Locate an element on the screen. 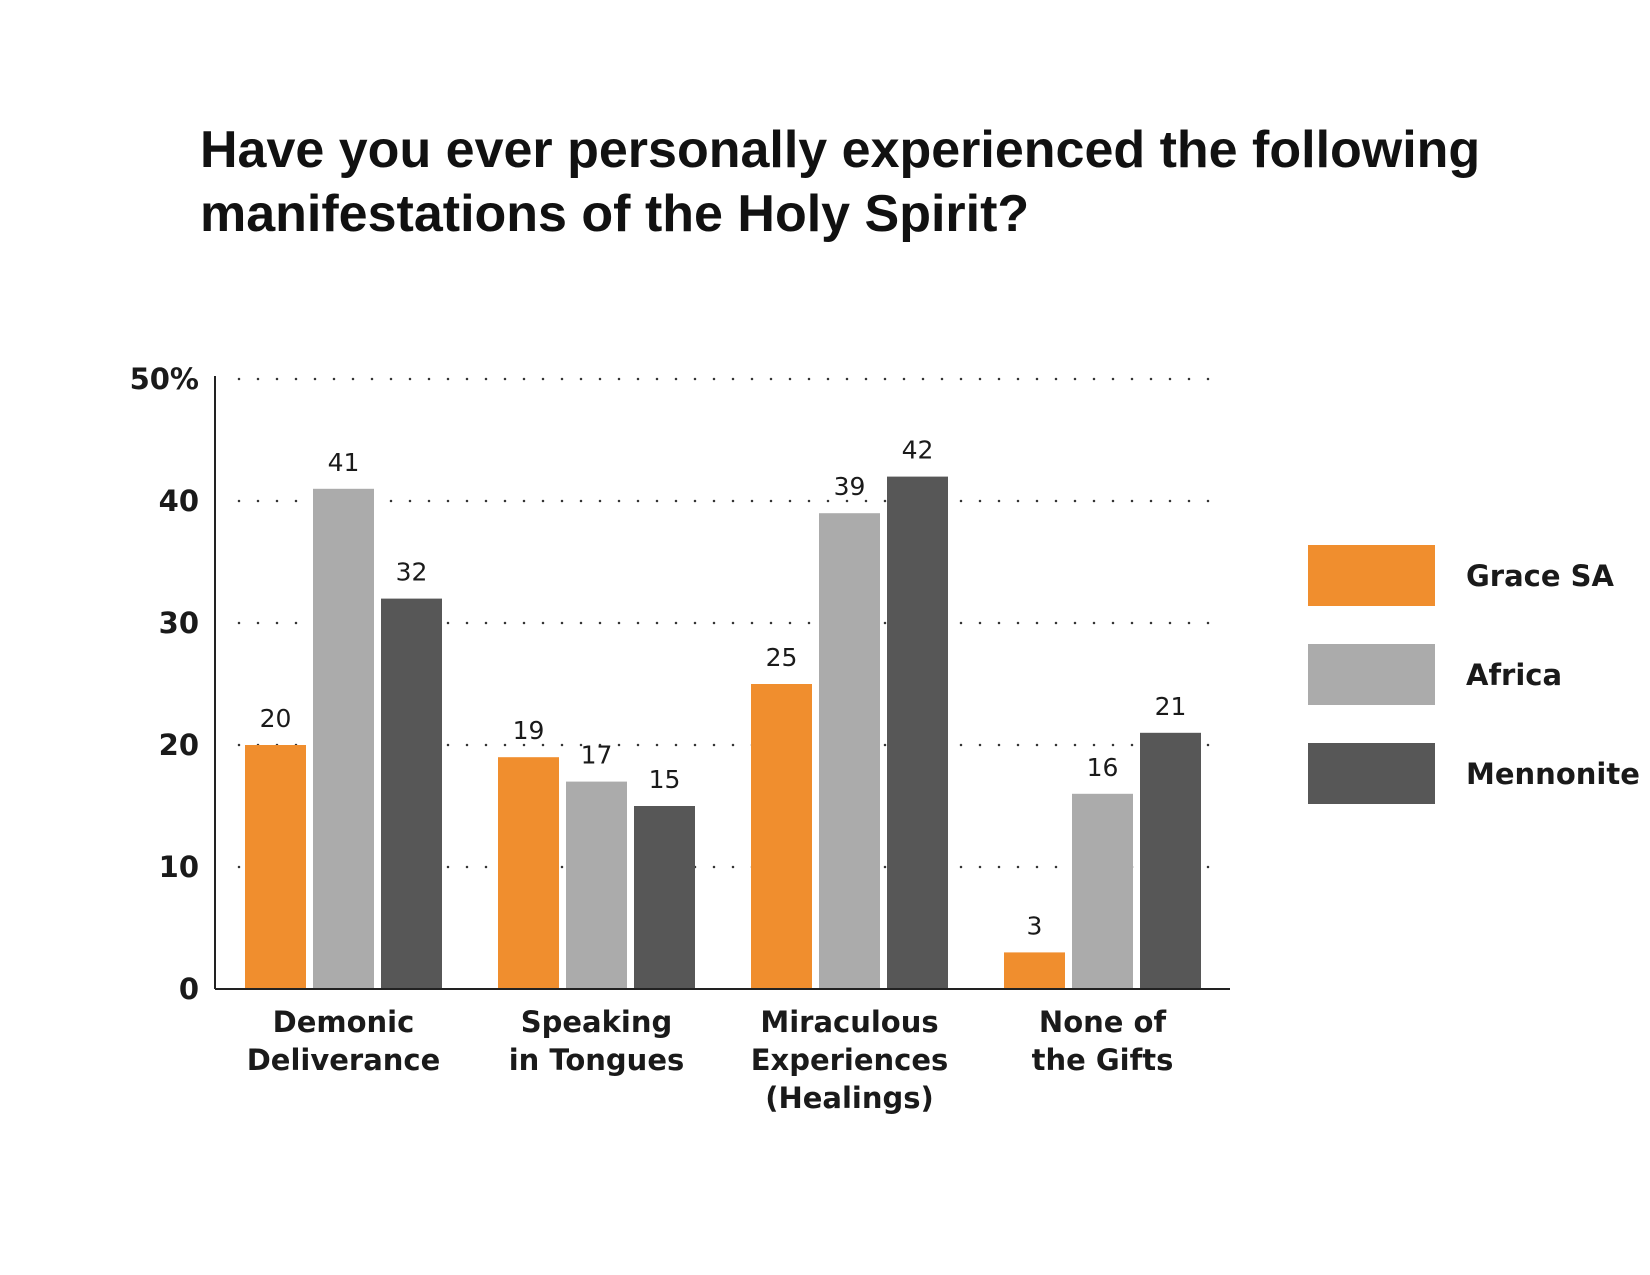  y-tick-label-50: 50% is located at coordinates (164, 379).